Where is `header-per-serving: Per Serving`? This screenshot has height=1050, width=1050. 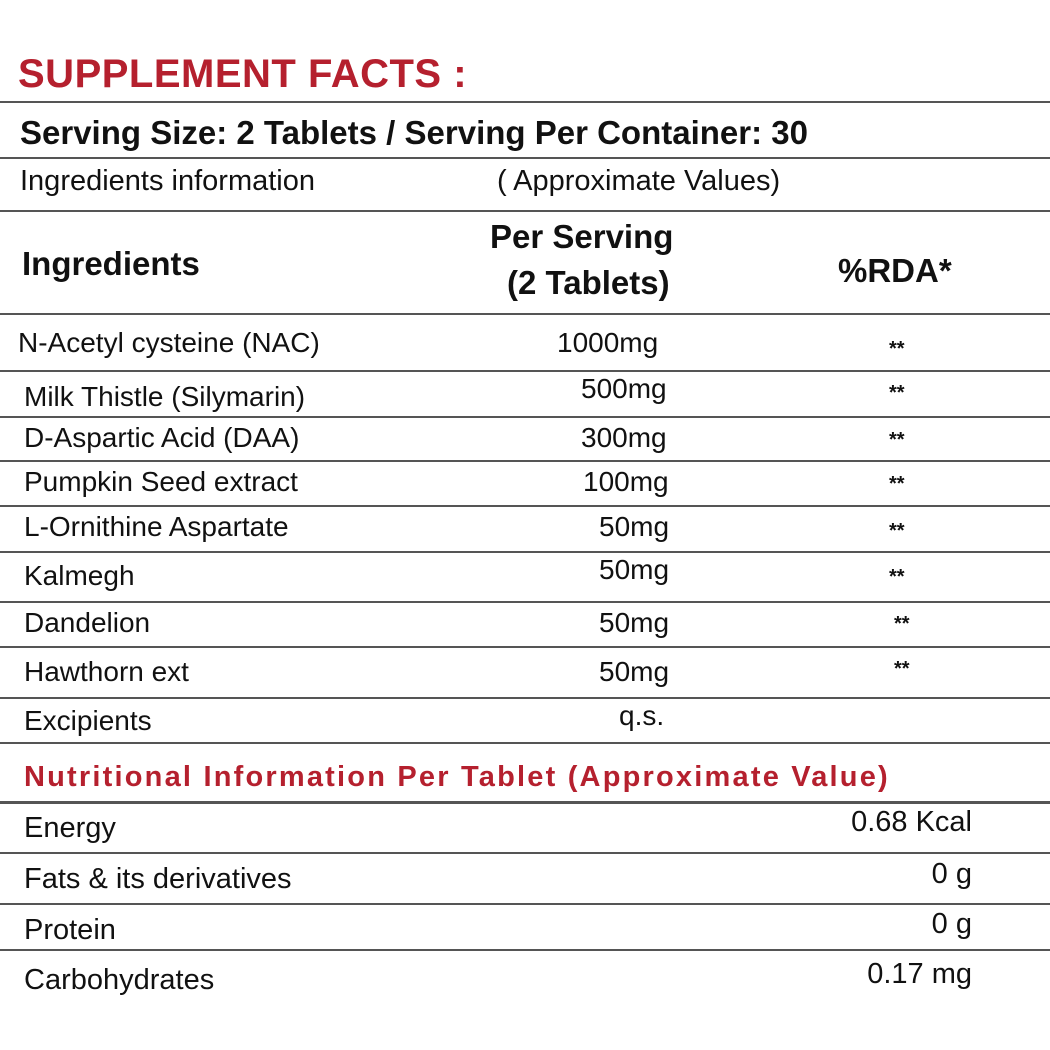
header-per-serving: Per Serving is located at coordinates (582, 236).